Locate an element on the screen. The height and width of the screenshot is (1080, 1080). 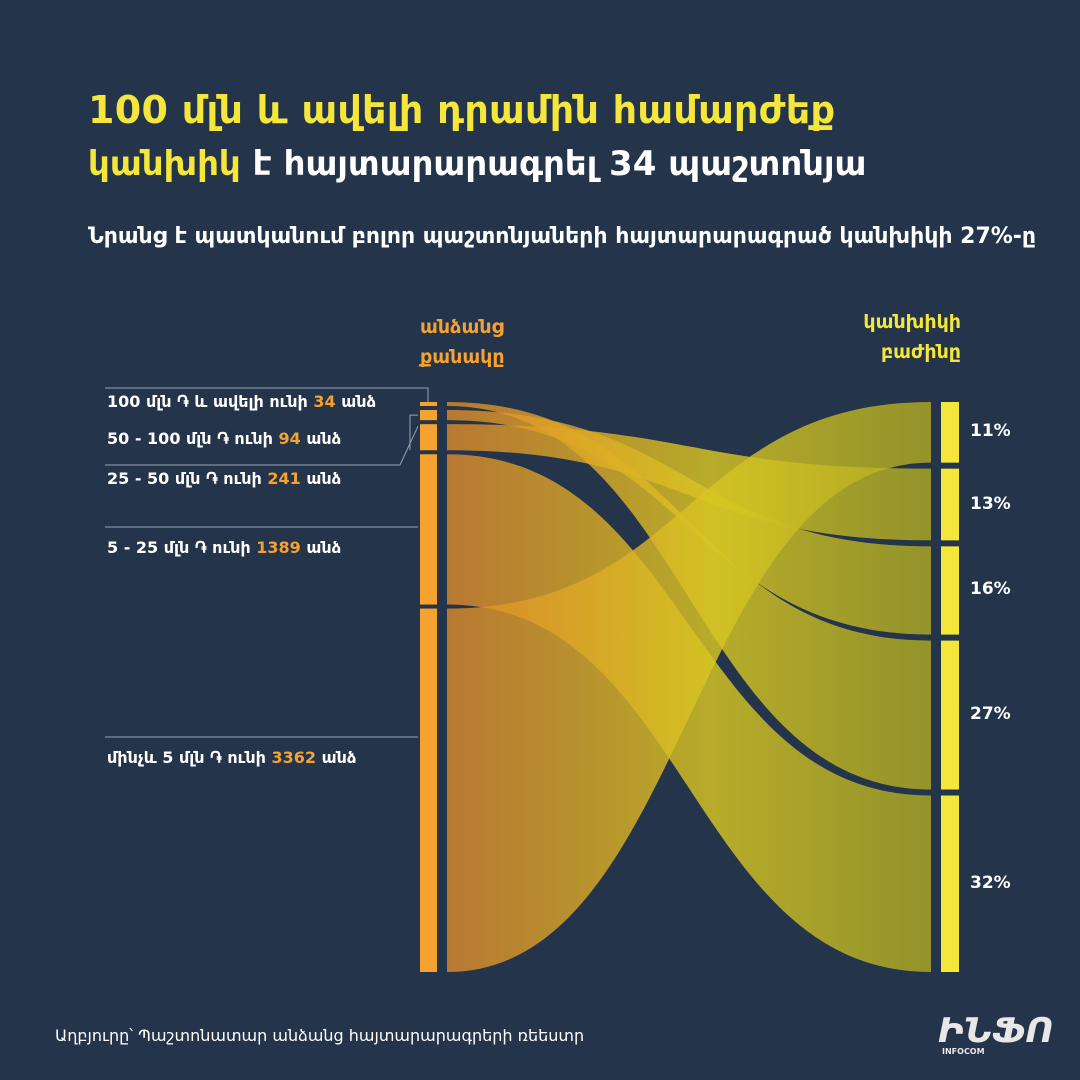
logo-sub: INFOCOM is located at coordinates (963, 1051).